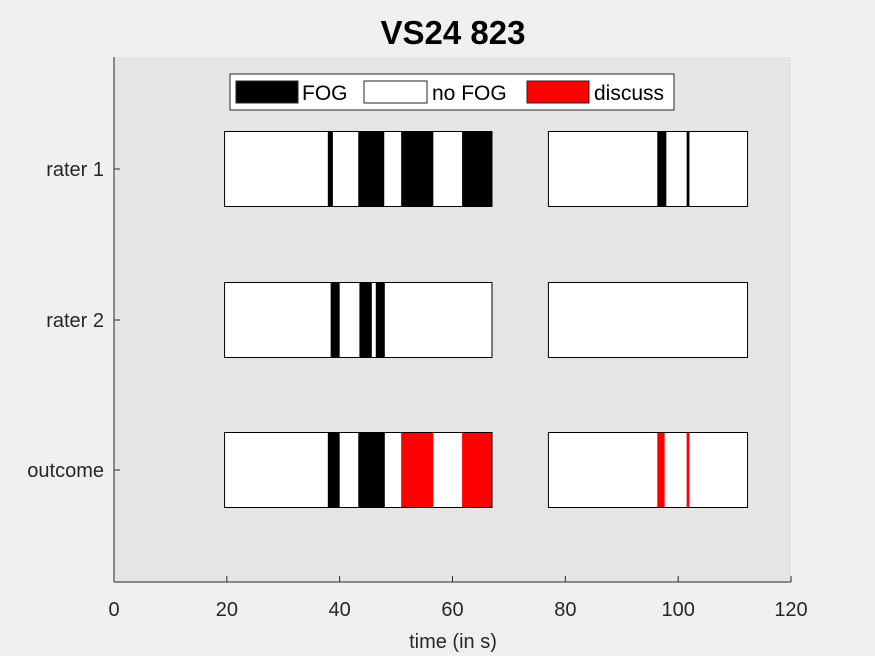 The image size is (875, 656). Describe the element at coordinates (267, 92) in the screenshot. I see `legend-swatch-fog` at that location.